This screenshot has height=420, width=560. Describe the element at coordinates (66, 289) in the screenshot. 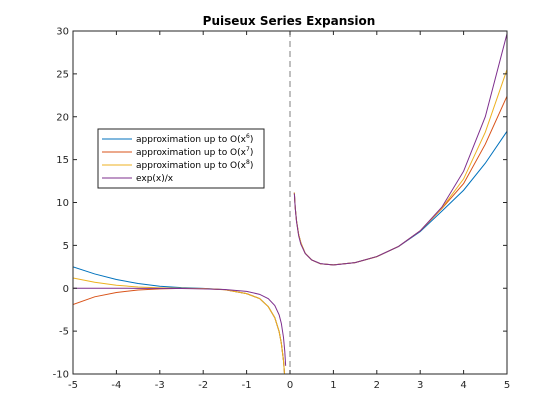

I see `y-tick-label: 0` at that location.